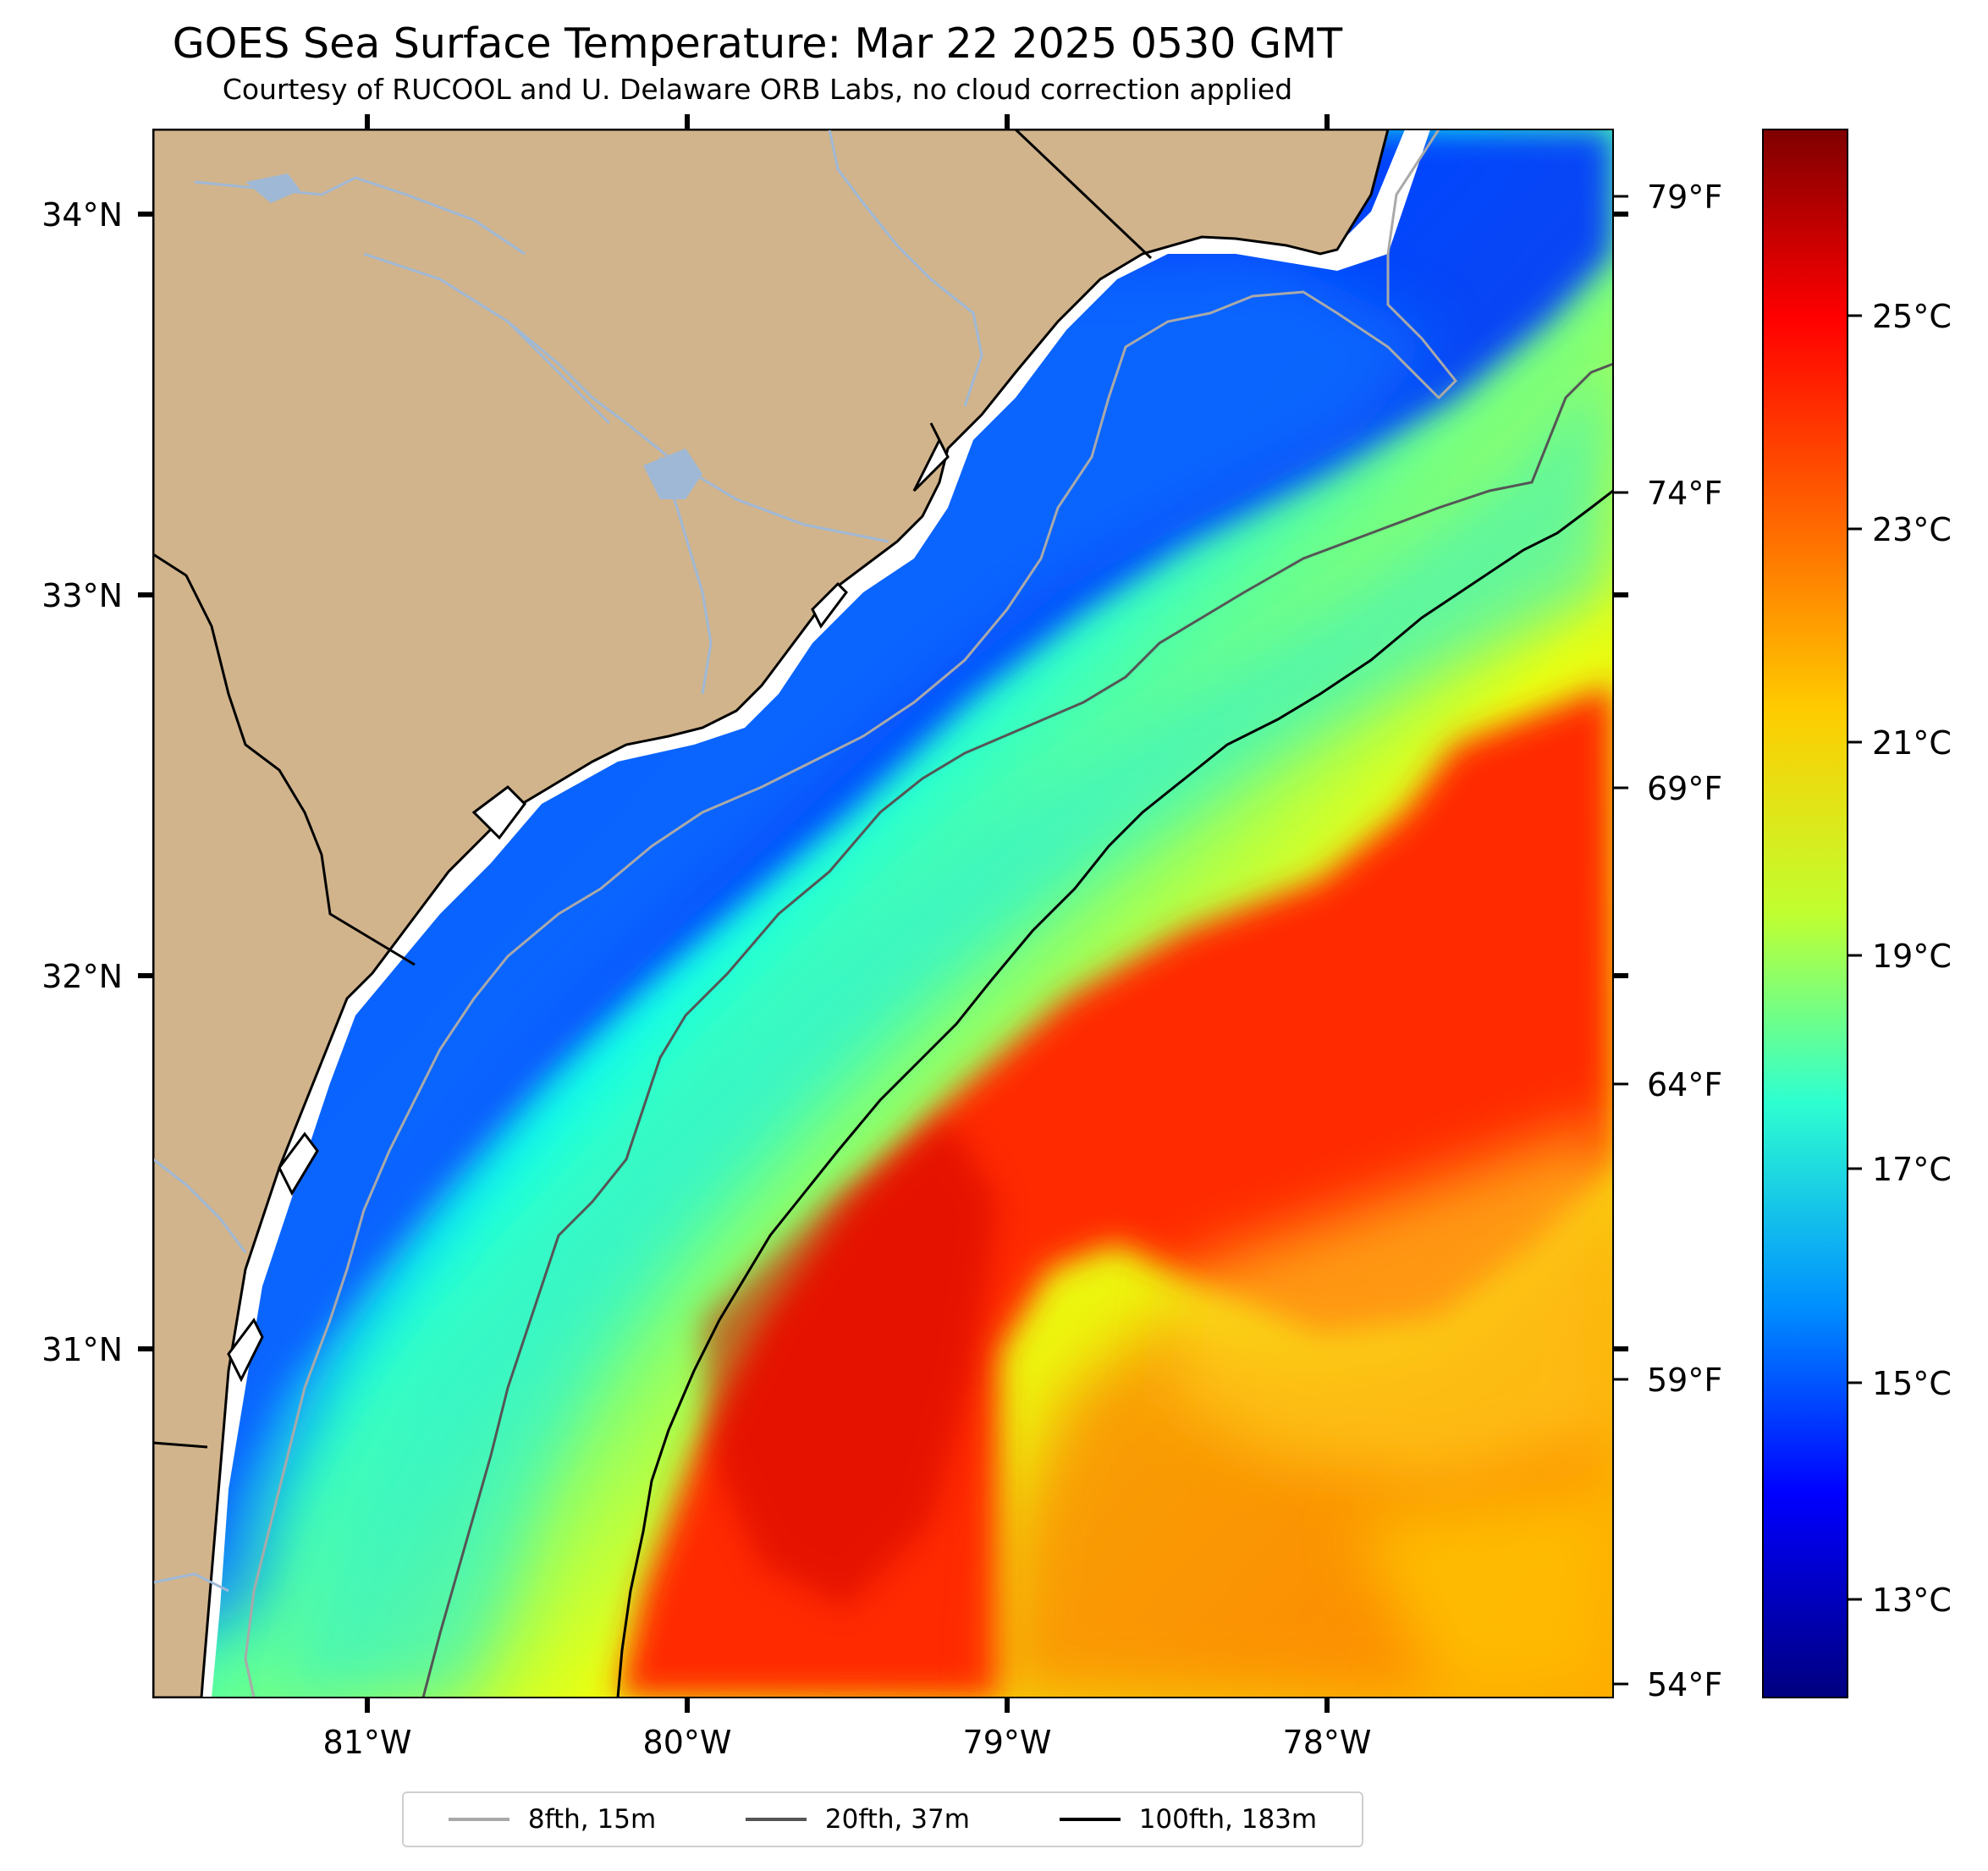  What do you see at coordinates (478, 1820) in the screenshot?
I see `legend-swatch-8fth` at bounding box center [478, 1820].